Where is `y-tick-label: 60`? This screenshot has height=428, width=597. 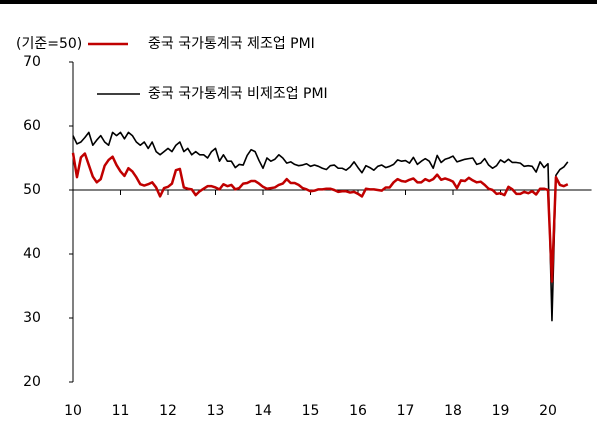 y-tick-label: 60 is located at coordinates (32, 126).